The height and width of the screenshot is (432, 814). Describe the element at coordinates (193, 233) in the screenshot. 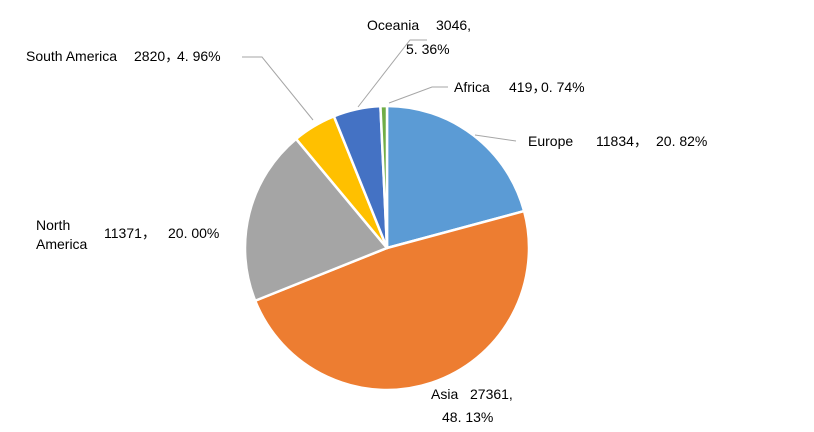

I see `slice-label-percent-north-america: 20. 00%` at that location.